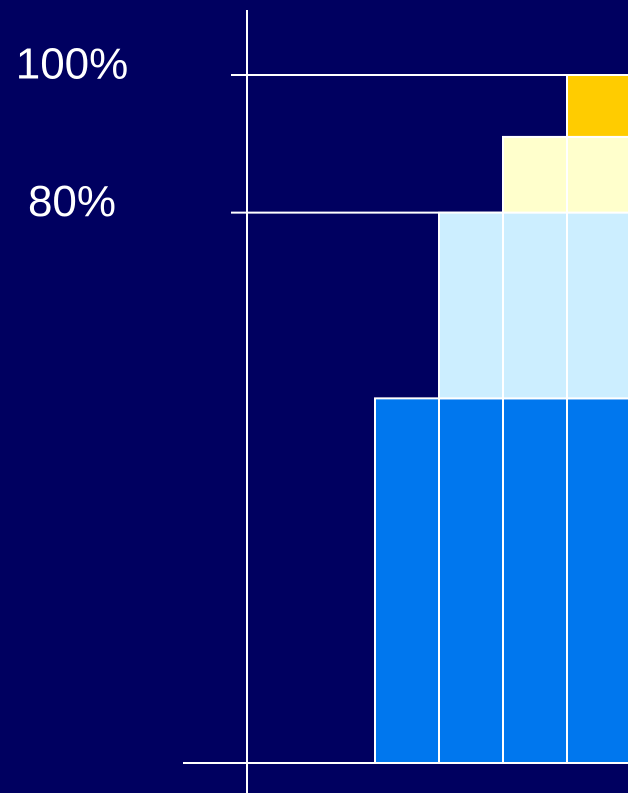 This screenshot has height=793, width=628. Describe the element at coordinates (72, 133) in the screenshot. I see `tick-labels: 80% 100%` at that location.